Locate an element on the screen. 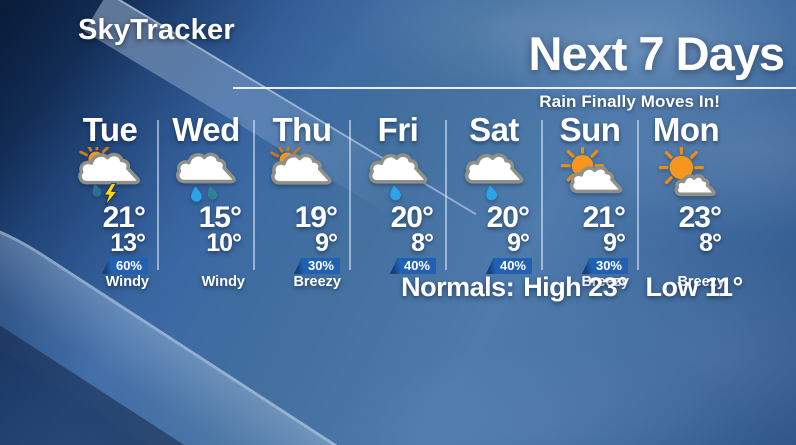 The image size is (796, 445). partly-cloudy-icon is located at coordinates (302, 175).